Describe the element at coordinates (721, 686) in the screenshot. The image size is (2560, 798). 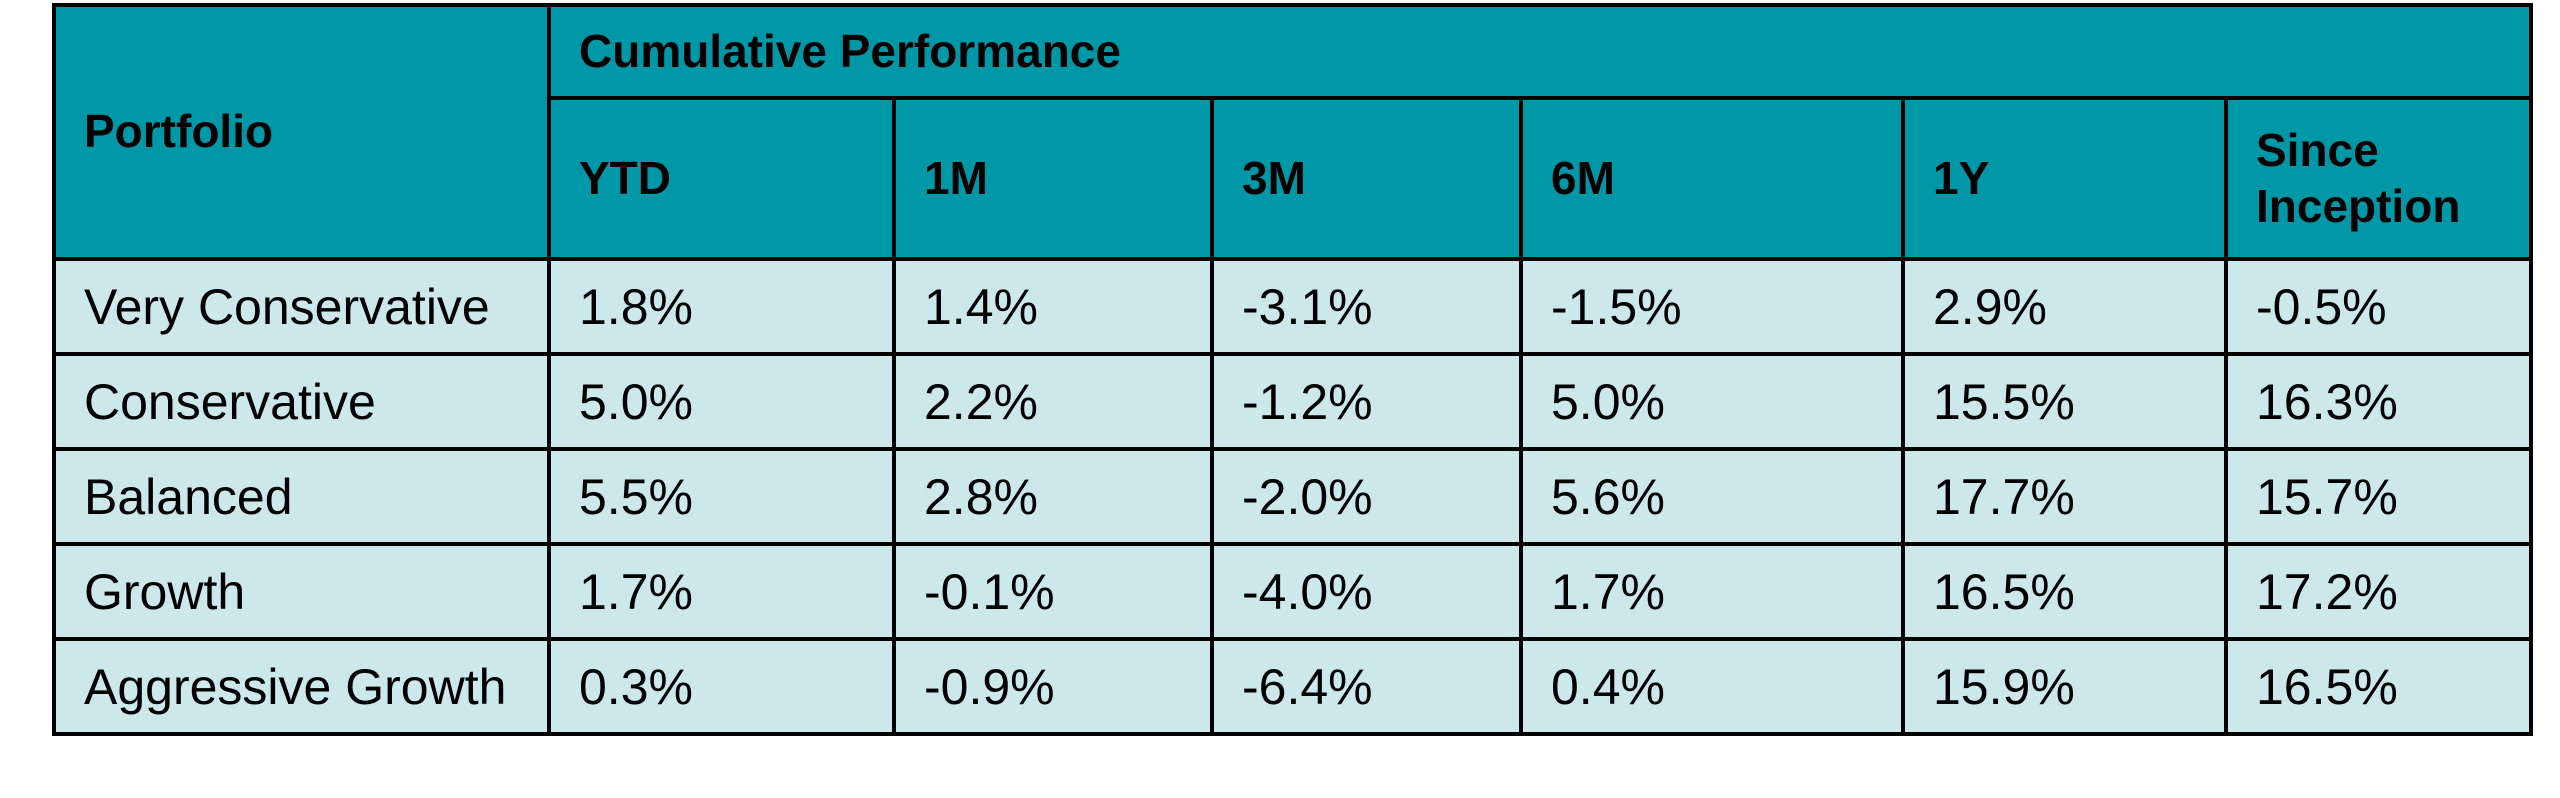
I see `table-cell: 0.3%` at that location.